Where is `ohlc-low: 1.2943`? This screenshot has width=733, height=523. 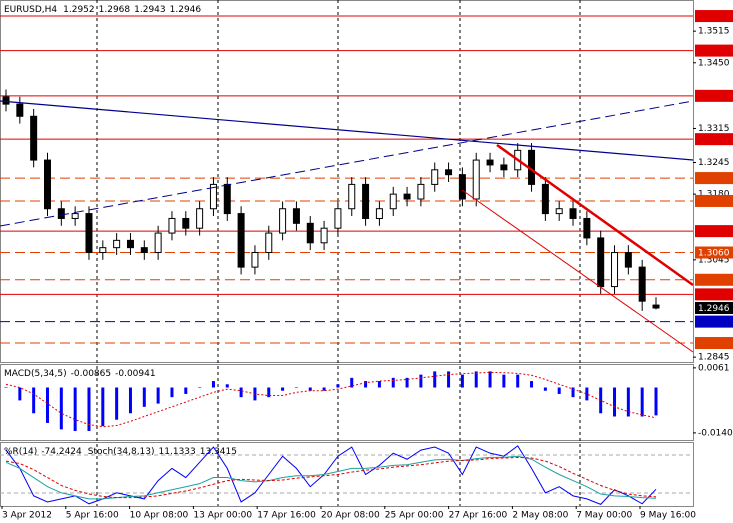
ohlc-low: 1.2943 is located at coordinates (150, 10).